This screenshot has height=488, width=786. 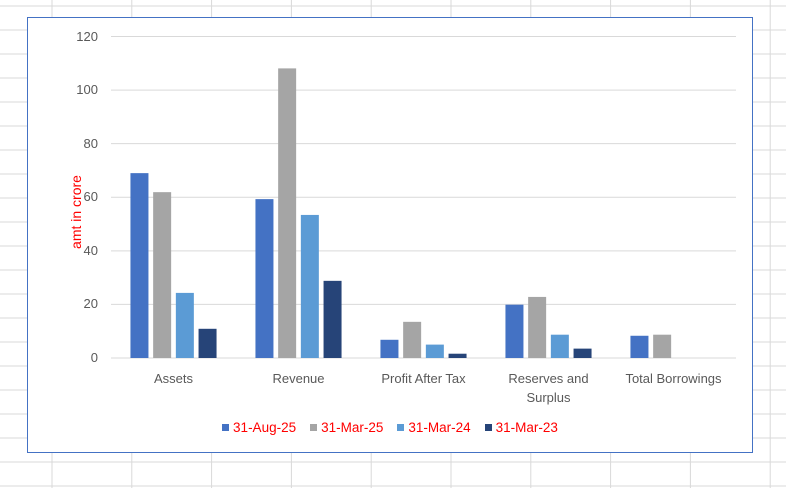 What do you see at coordinates (457, 355) in the screenshot?
I see `bar-31-Mar-23-profit-after-tax` at bounding box center [457, 355].